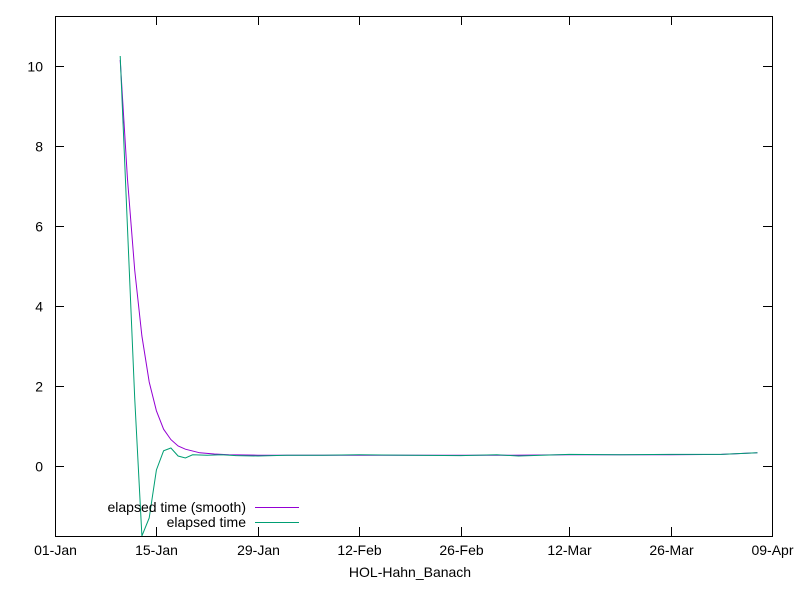 This screenshot has width=800, height=600. I want to click on x-tick-label: 09-Apr, so click(772, 550).